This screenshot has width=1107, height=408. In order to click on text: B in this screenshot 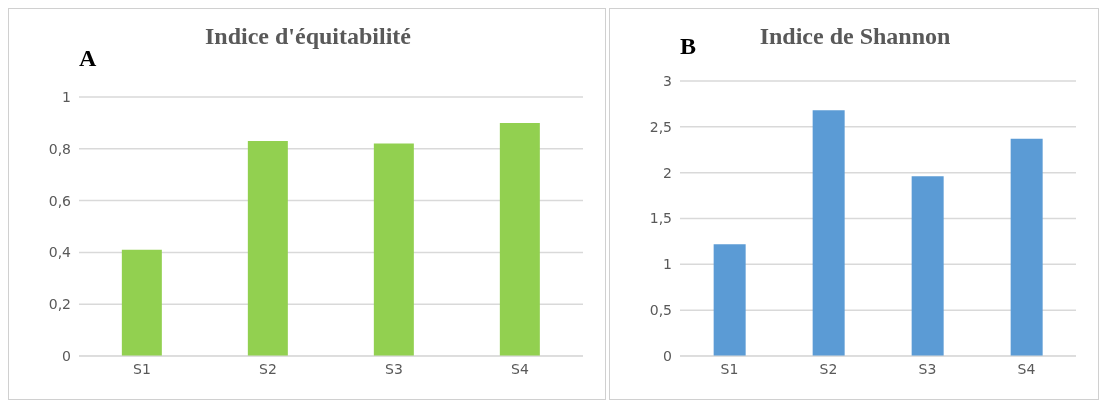, I will do `click(688, 46)`.